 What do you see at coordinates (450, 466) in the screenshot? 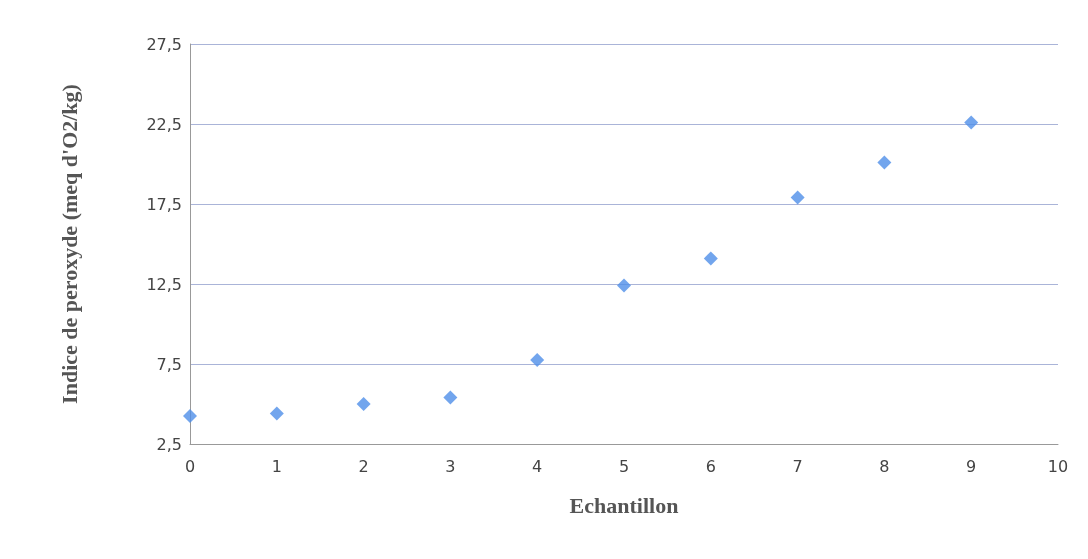
I see `x-tick-label: 3` at bounding box center [450, 466].